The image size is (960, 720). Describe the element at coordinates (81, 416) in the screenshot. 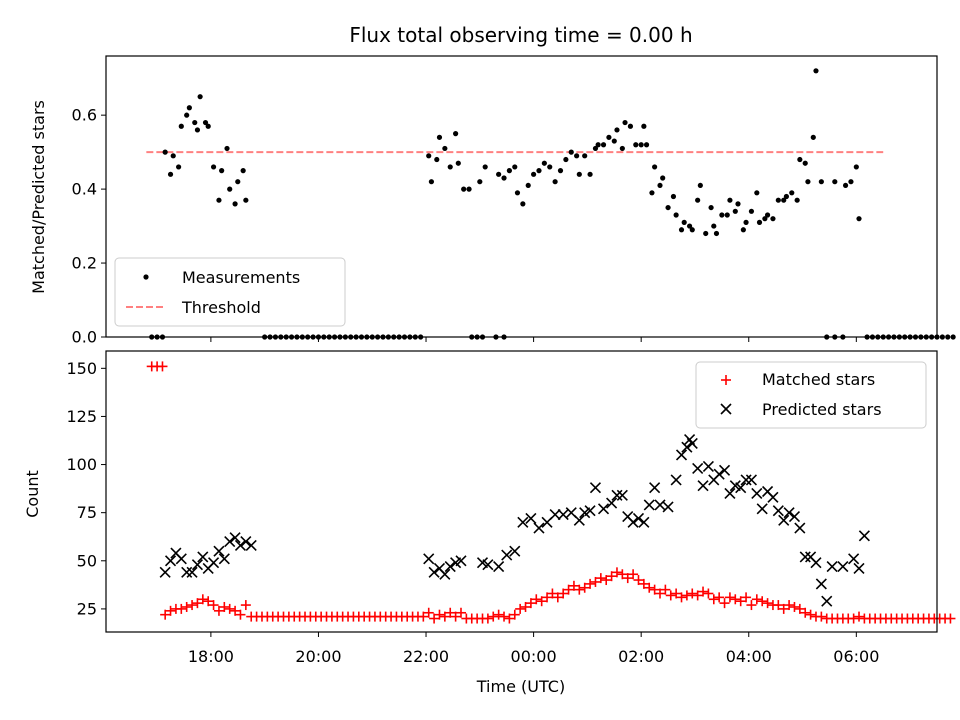

I see `bottom-y-tick-label: 125` at that location.